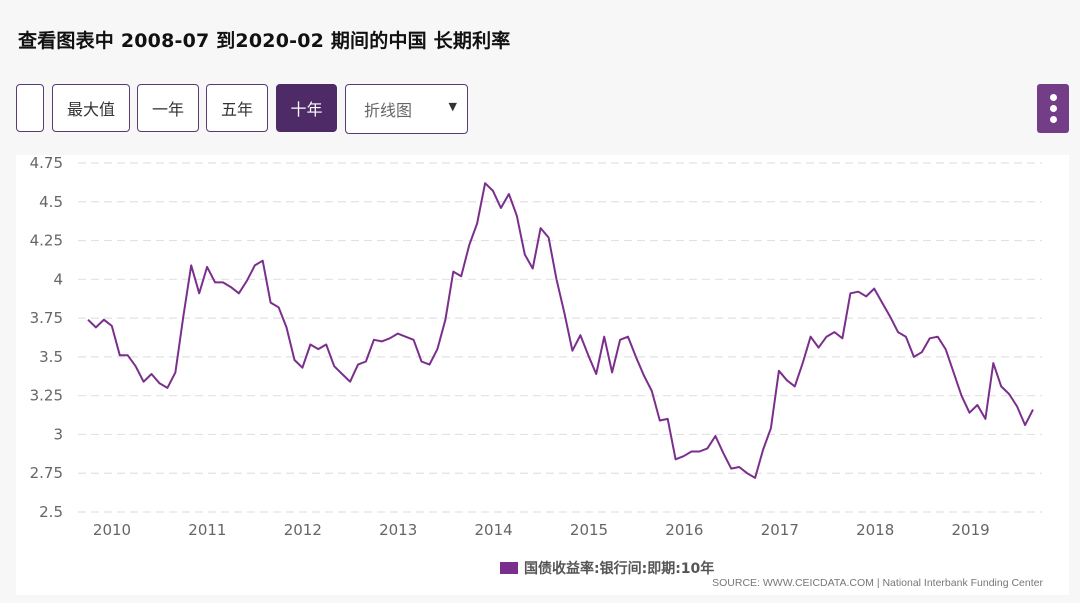  What do you see at coordinates (875, 530) in the screenshot?
I see `x-tick-label: 2018` at bounding box center [875, 530].